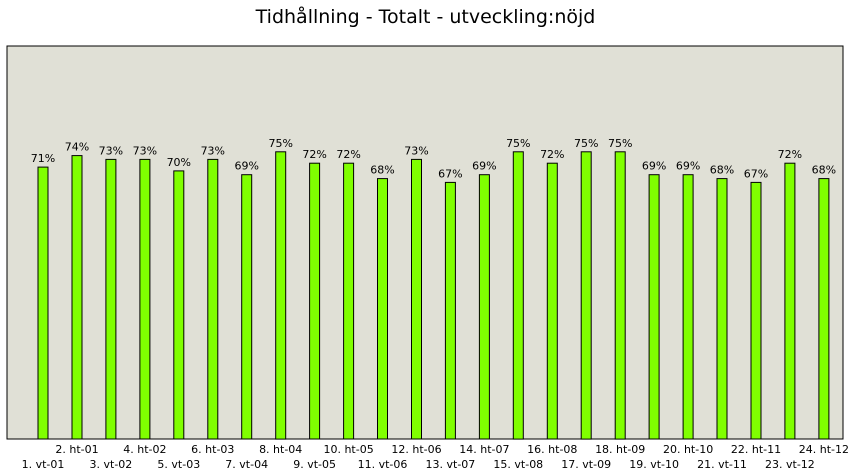  I want to click on data-label-23: 72%, so click(790, 154).